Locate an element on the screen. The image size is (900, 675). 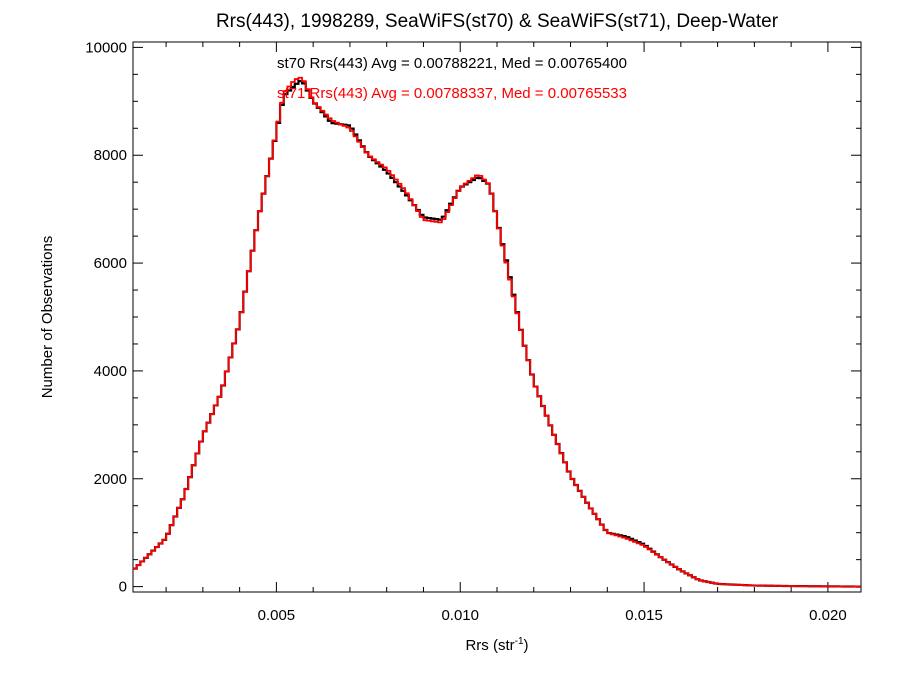
x-axis-label-close: ) is located at coordinates (526, 645).